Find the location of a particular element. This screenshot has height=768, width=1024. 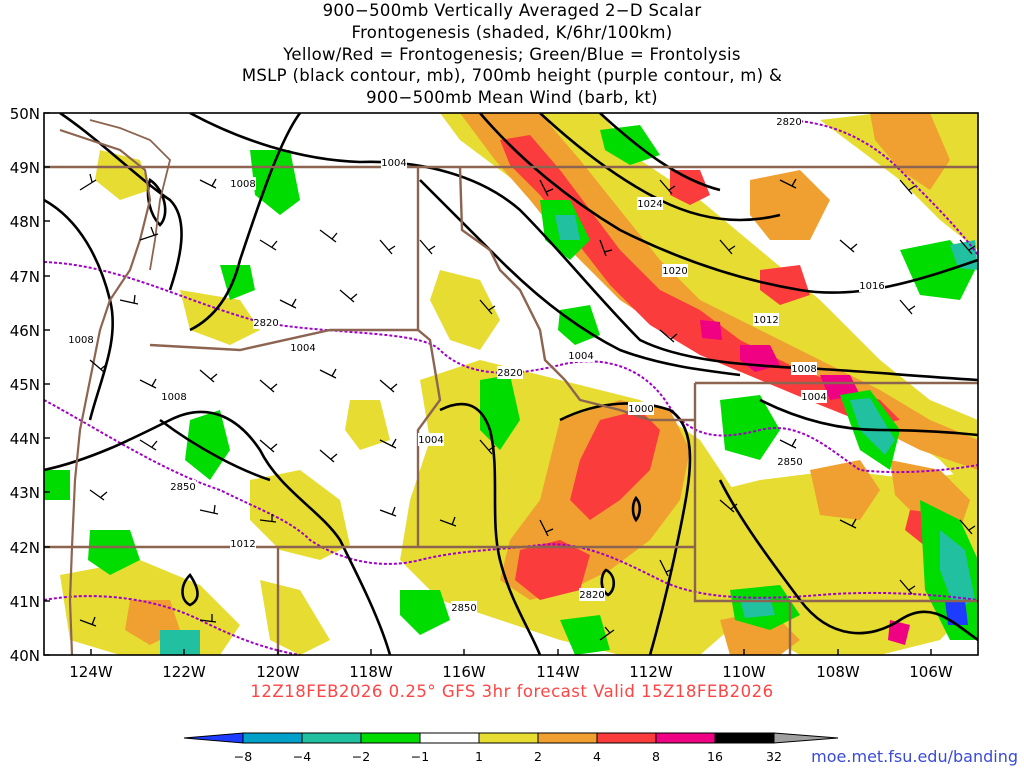

lon-label: 114W is located at coordinates (558, 672).